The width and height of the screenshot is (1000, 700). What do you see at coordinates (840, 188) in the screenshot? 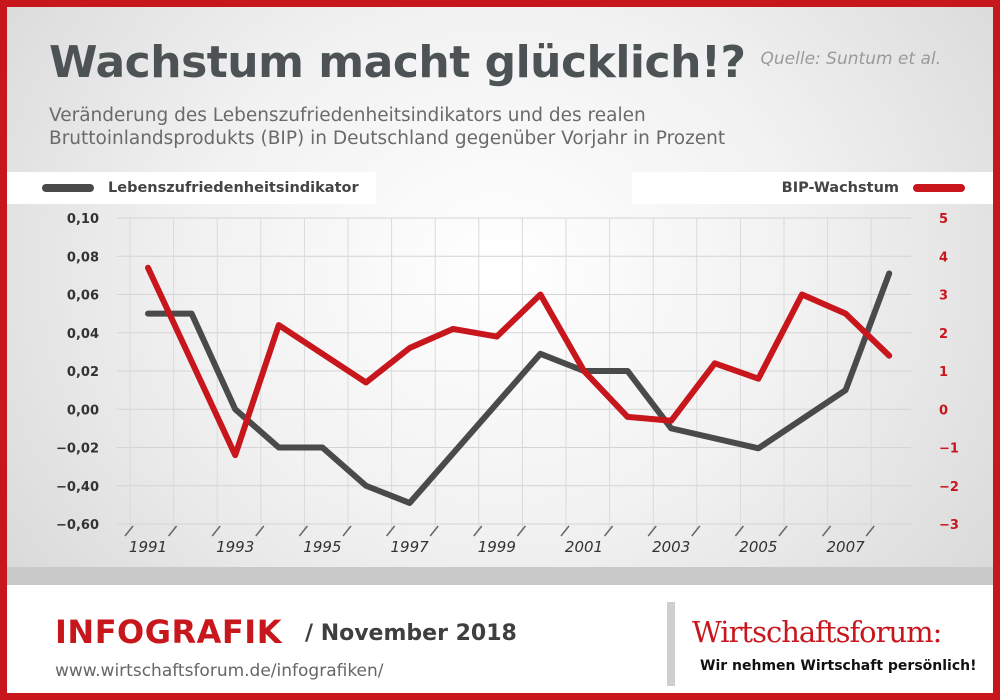
I see `legend-label-bip: BIP-Wachstum` at bounding box center [840, 188].